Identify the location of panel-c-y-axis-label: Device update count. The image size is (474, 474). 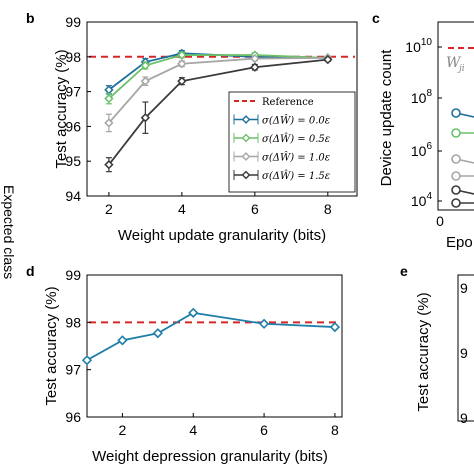
(386, 118).